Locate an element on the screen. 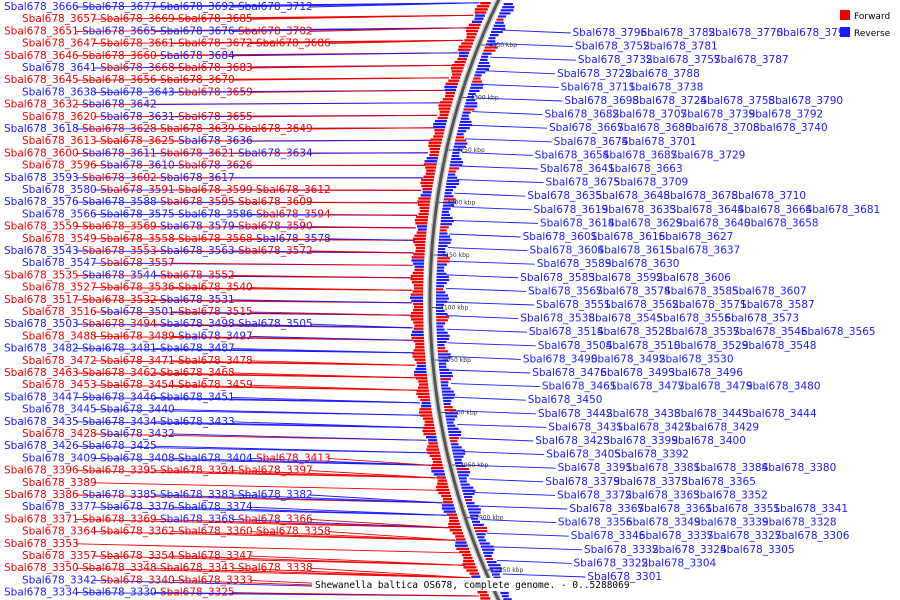 The height and width of the screenshot is (600, 900). position-tick-label: 3950 kbp is located at coordinates (474, 465).